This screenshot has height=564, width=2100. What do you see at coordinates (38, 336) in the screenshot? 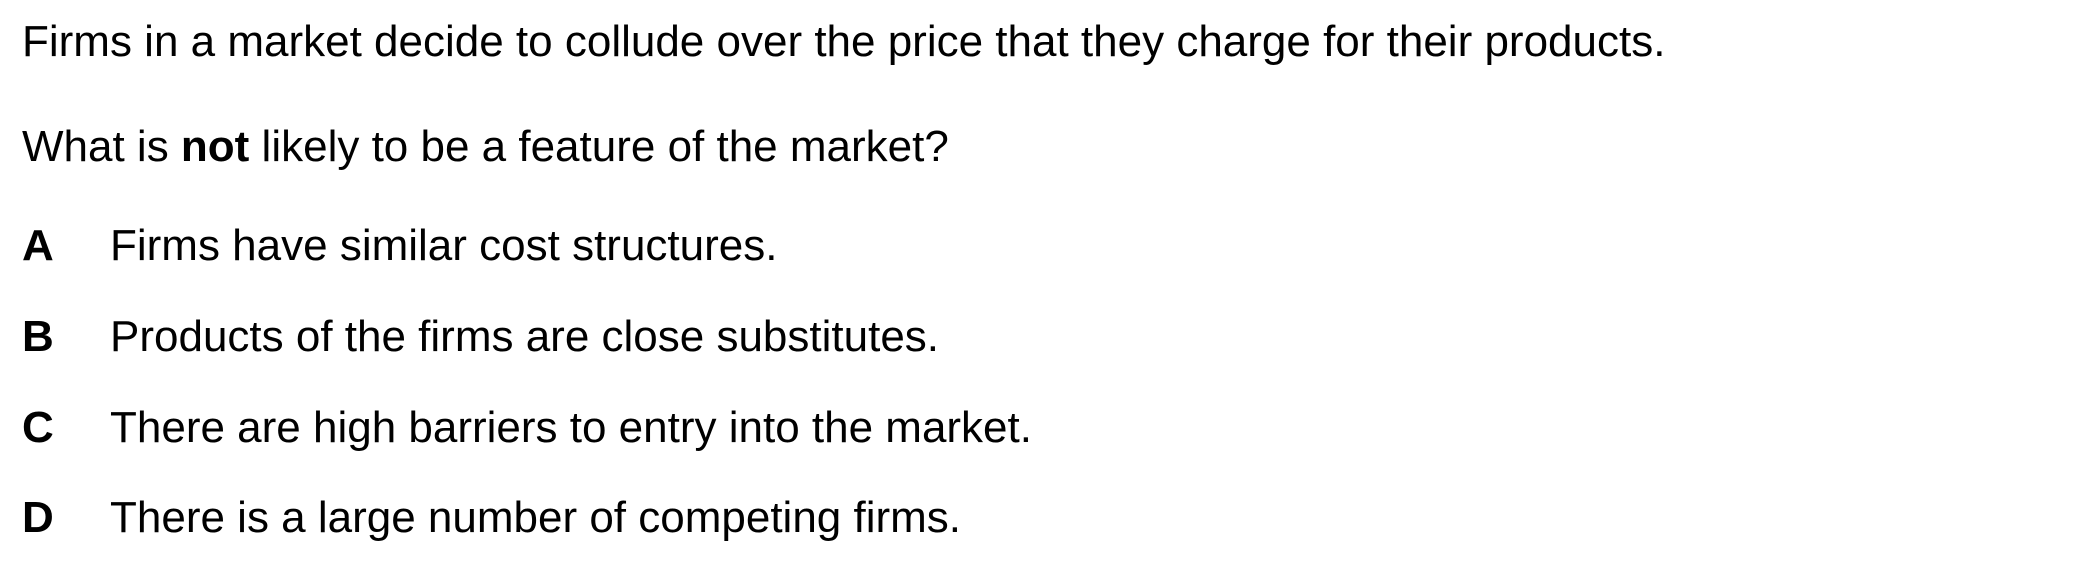
I see `option-letter: B` at bounding box center [38, 336].